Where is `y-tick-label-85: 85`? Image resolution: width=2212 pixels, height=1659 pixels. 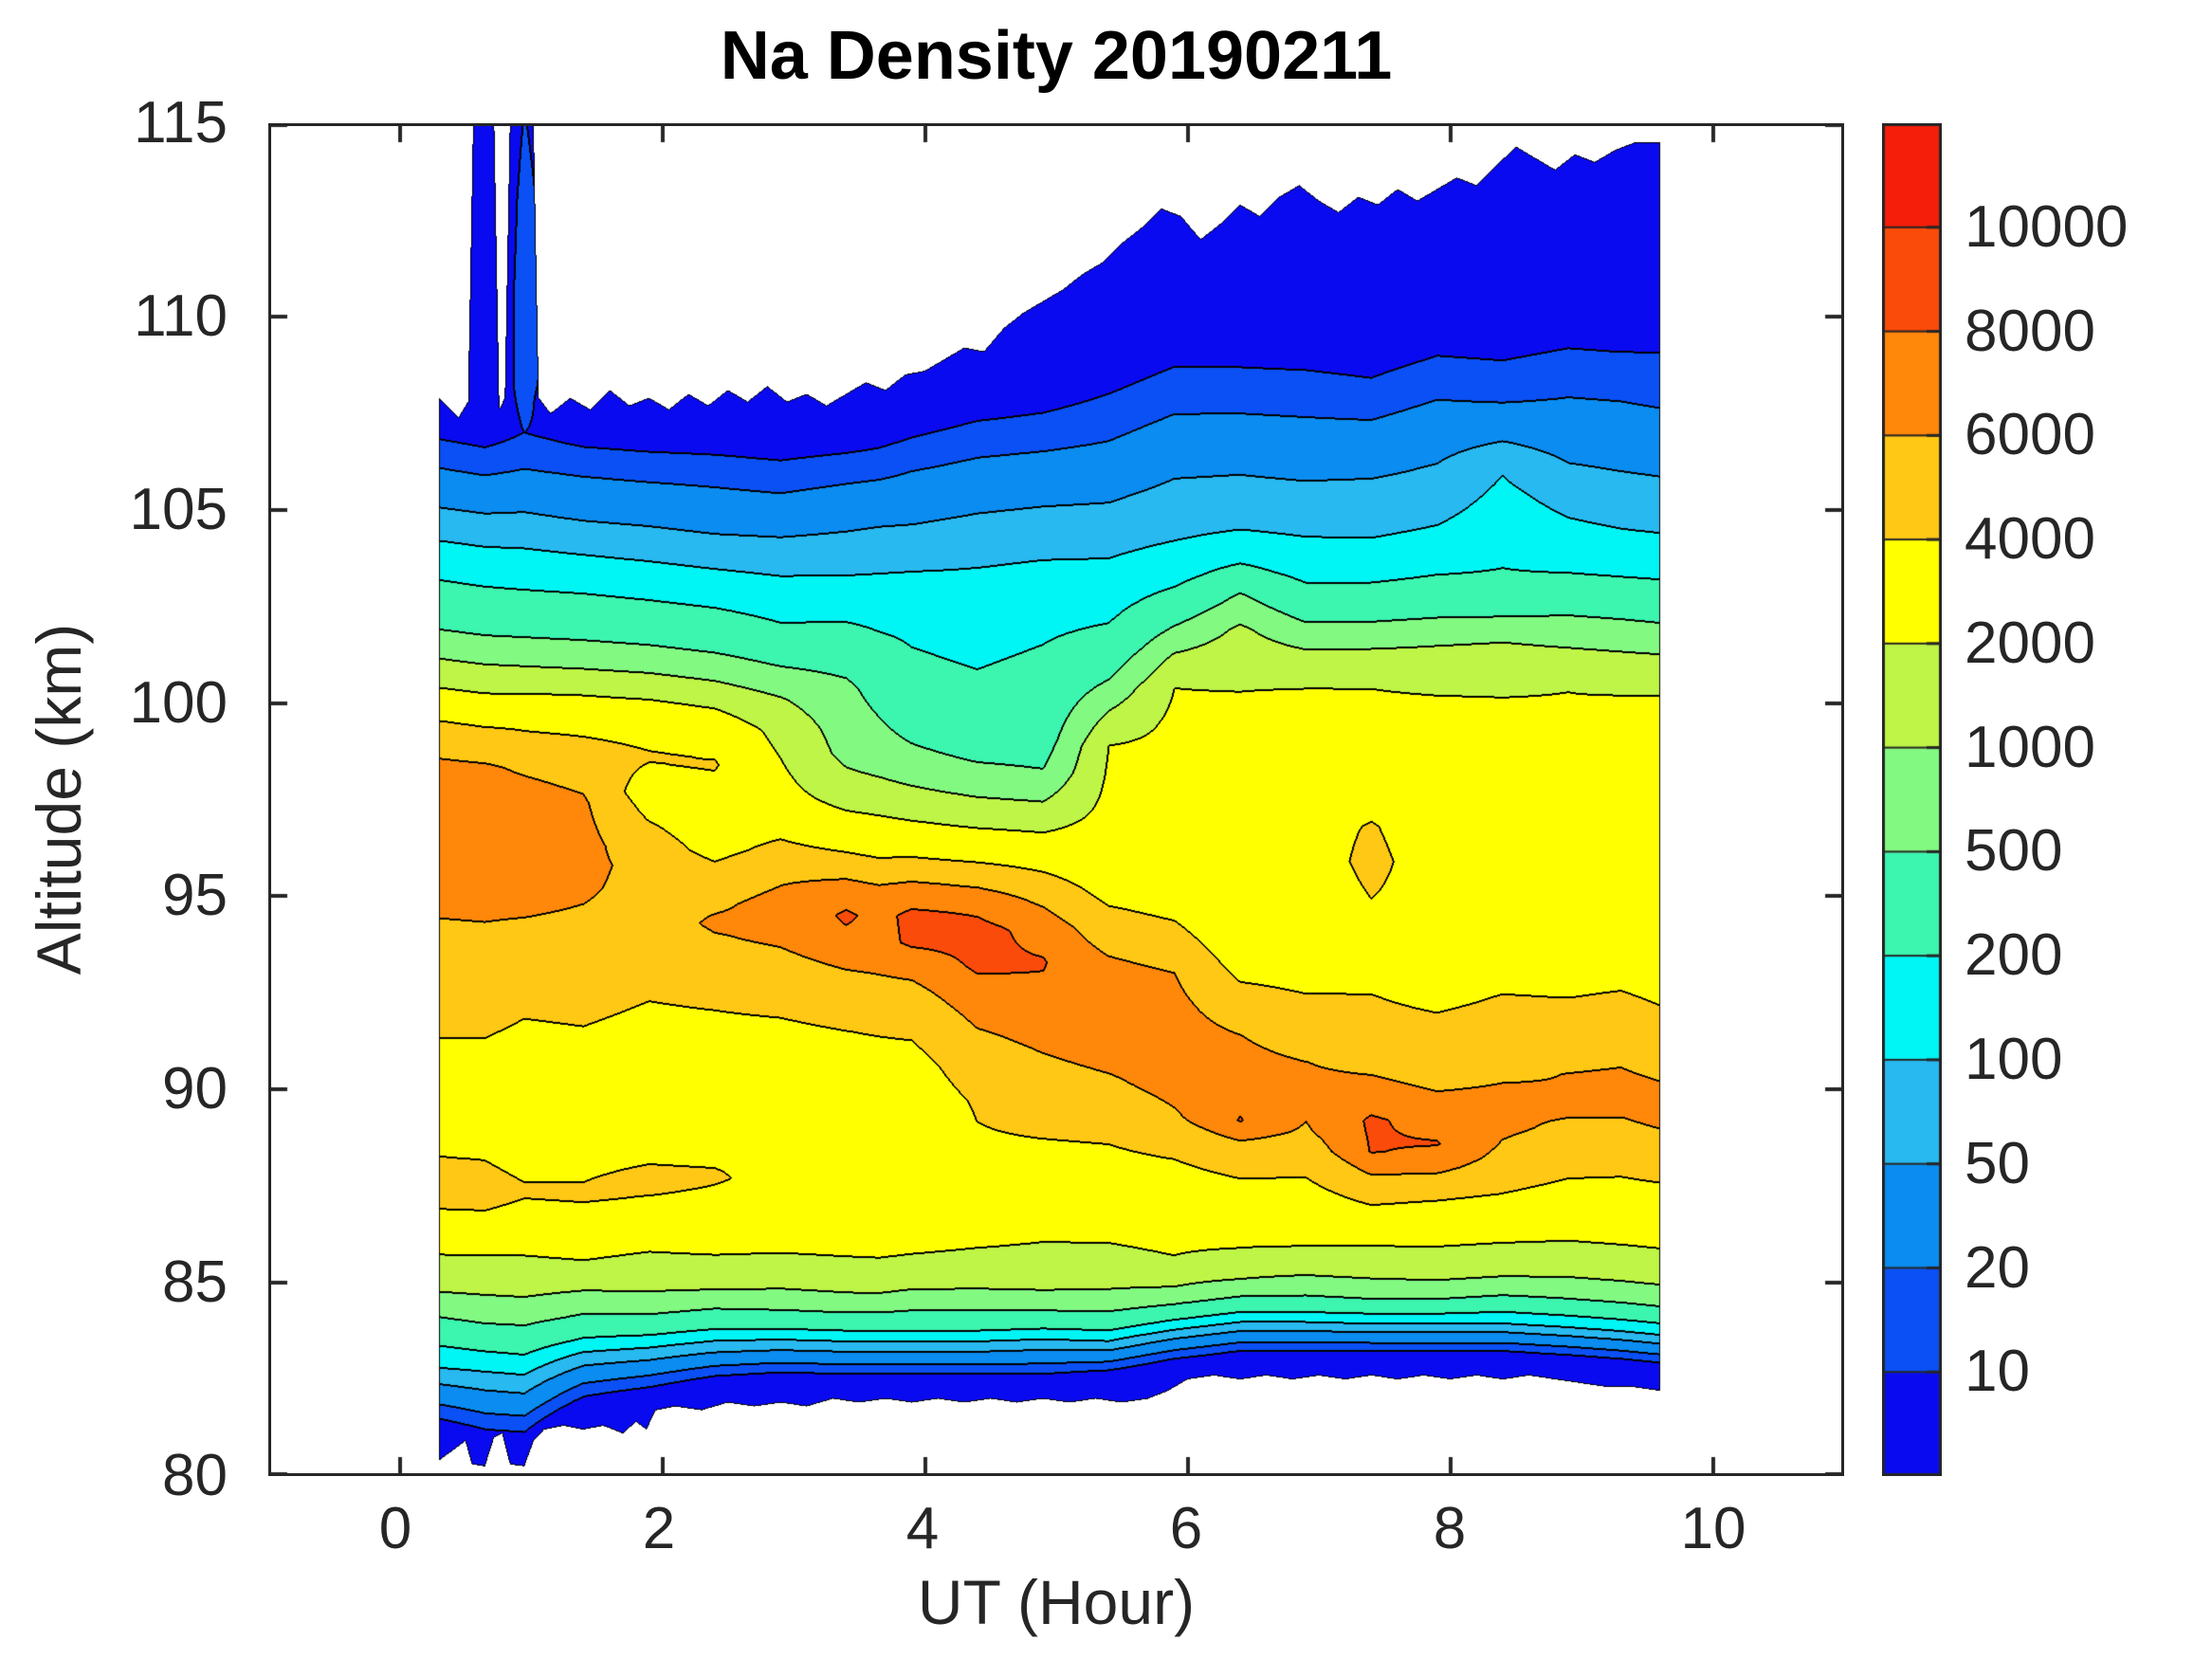 y-tick-label-85: 85 is located at coordinates (195, 1282).